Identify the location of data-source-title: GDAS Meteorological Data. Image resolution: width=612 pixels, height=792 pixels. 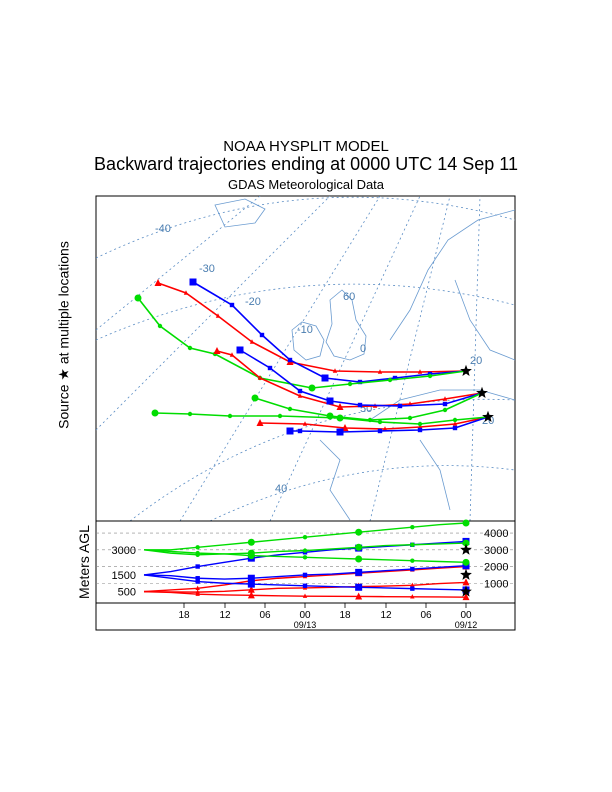
(306, 184).